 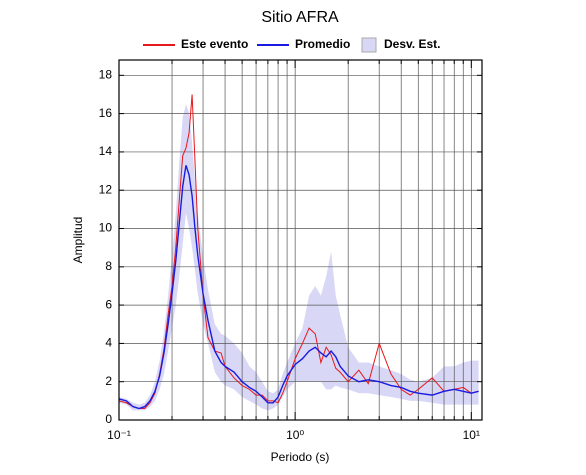 What do you see at coordinates (322, 44) in the screenshot?
I see `legend-label: Promedio` at bounding box center [322, 44].